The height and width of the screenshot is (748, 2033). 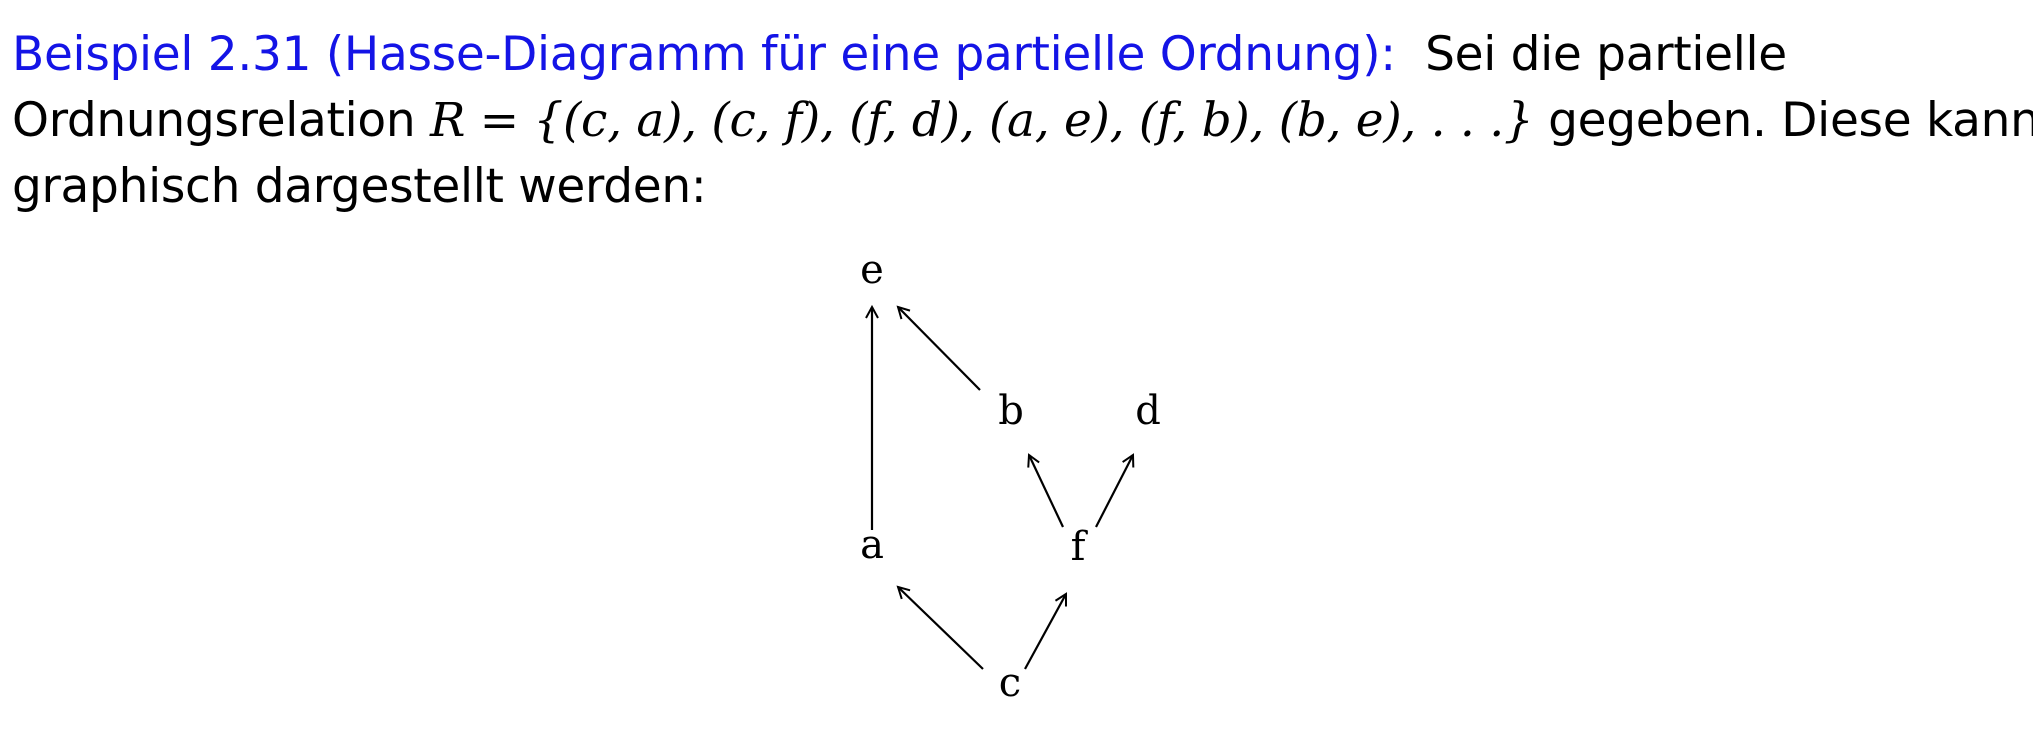 I want to click on diagram-edges, so click(x=1000, y=487).